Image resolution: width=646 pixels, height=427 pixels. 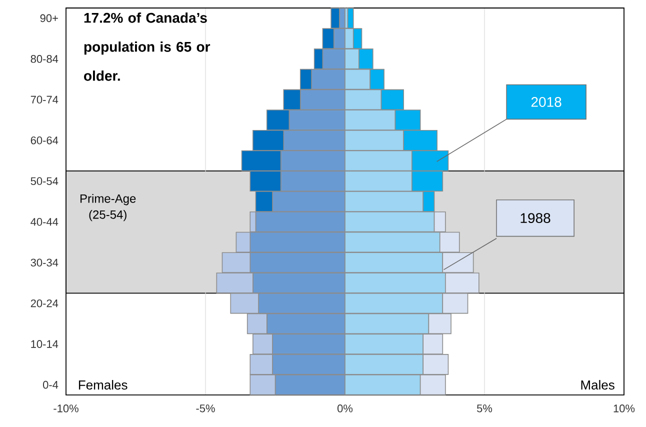 What do you see at coordinates (44, 303) in the screenshot?
I see `y-tick-label: 20-24` at bounding box center [44, 303].